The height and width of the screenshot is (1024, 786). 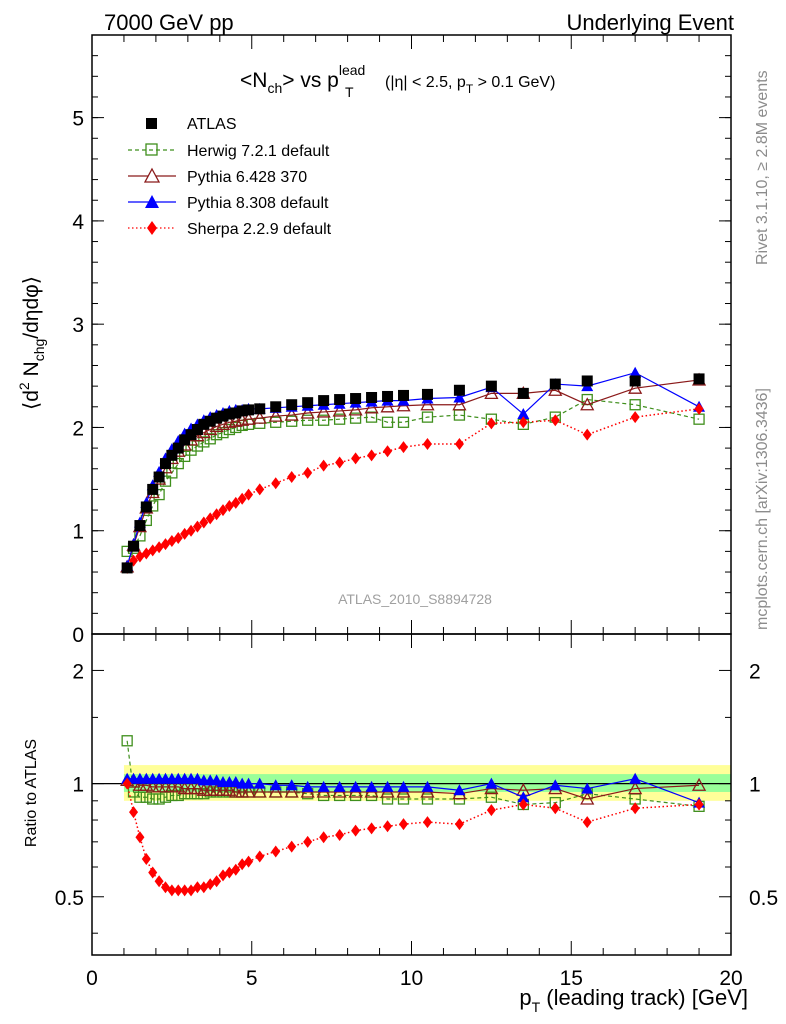 What do you see at coordinates (152, 175) in the screenshot?
I see `legend-marker-pythia6` at bounding box center [152, 175].